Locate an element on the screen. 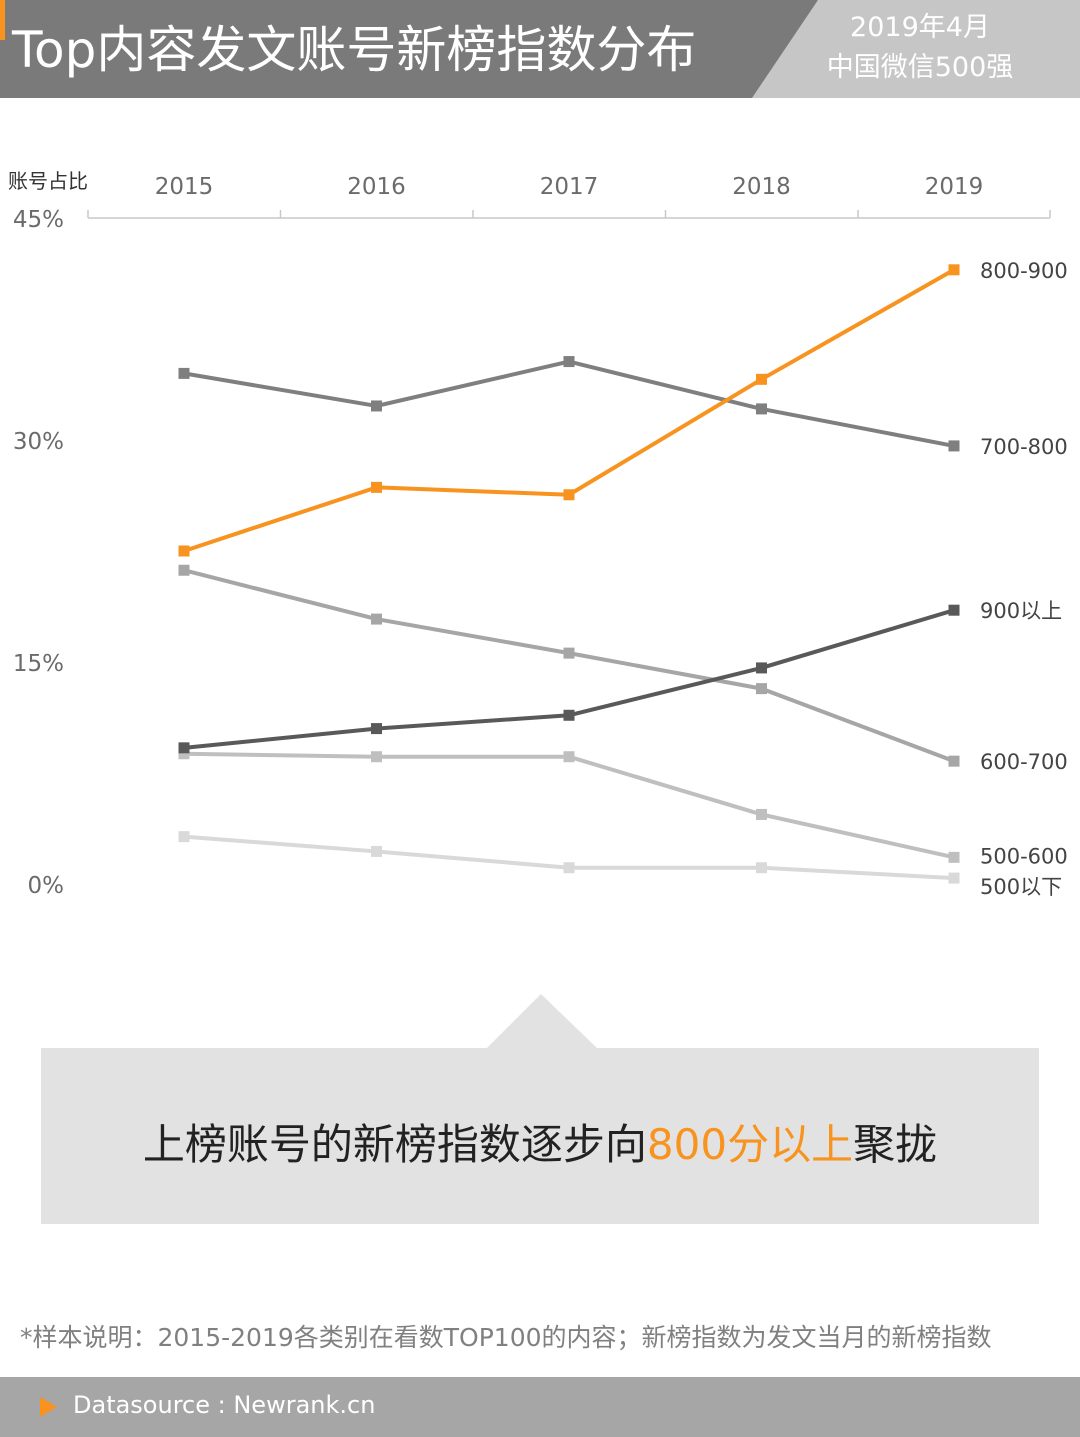  callout-background is located at coordinates (540, 1136).